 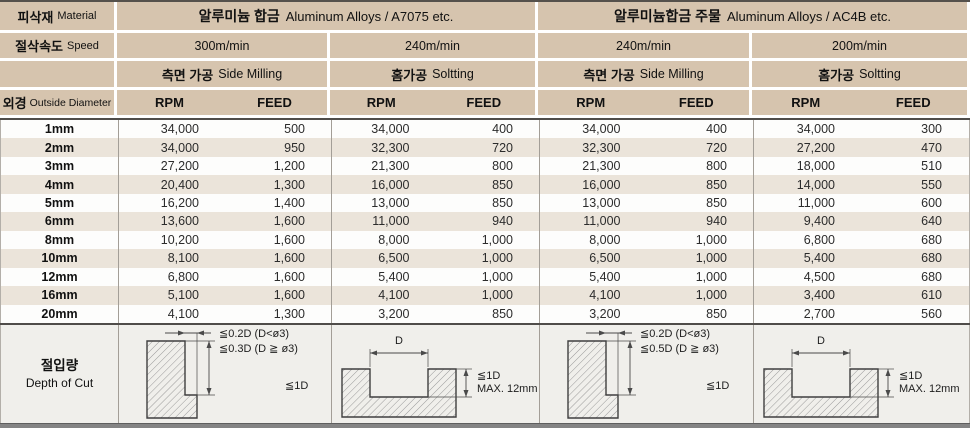 I want to click on rpm-cell: 9,400, so click(x=819, y=221).